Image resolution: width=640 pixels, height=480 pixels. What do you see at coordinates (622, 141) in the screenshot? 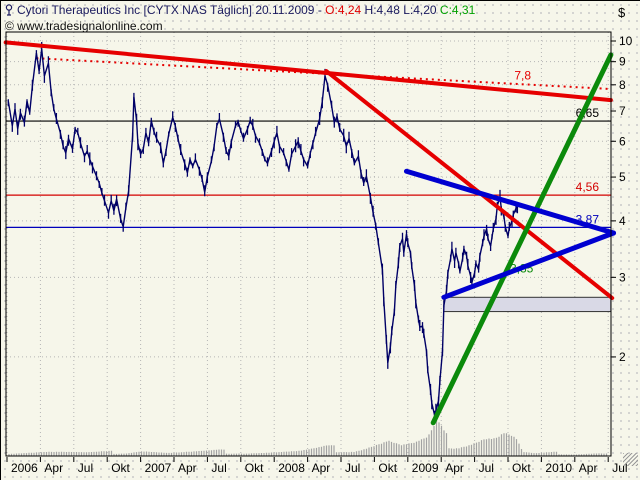
I see `price-axis-label: 6` at bounding box center [622, 141].